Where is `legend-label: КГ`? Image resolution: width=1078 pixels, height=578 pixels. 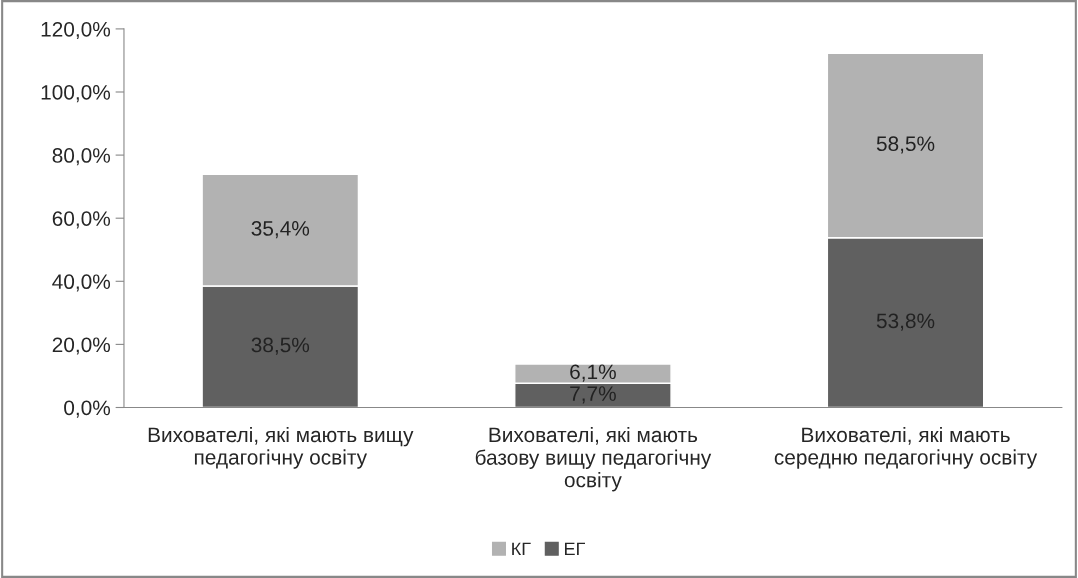 legend-label: КГ is located at coordinates (521, 549).